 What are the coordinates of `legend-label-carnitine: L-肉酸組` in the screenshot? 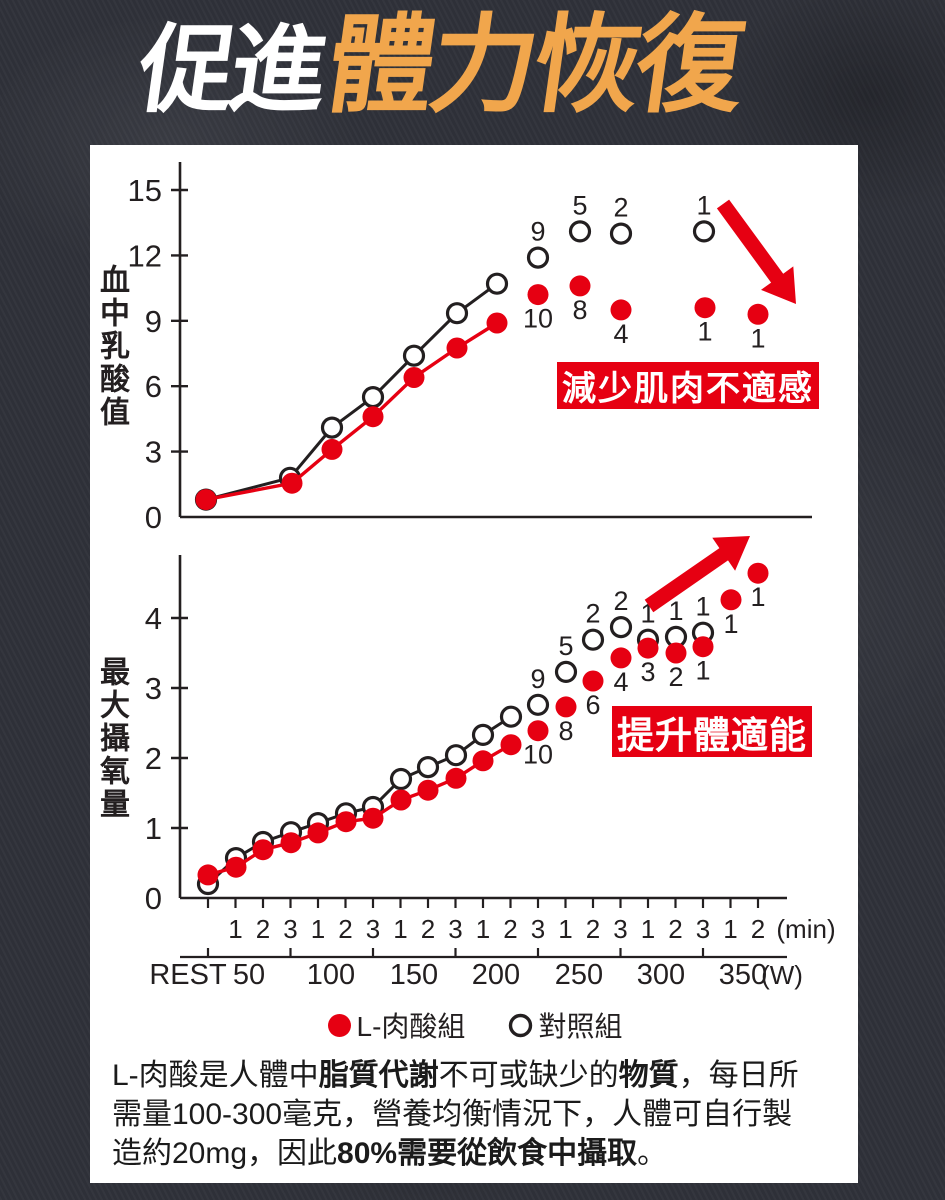 It's located at (411, 1026).